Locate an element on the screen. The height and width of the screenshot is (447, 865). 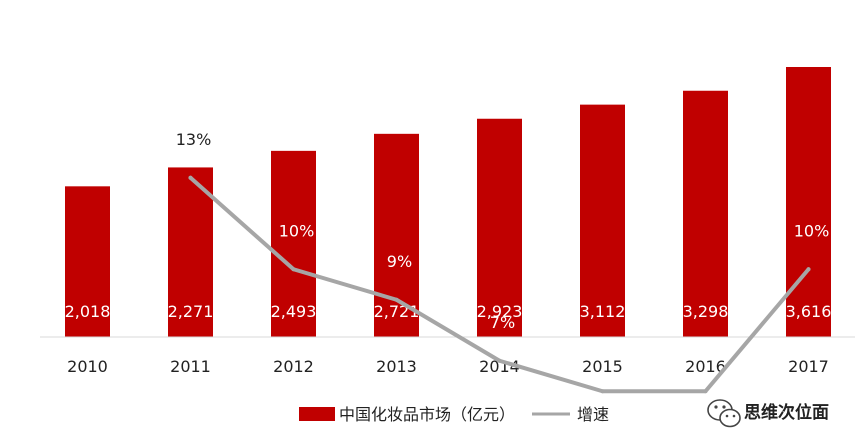
legend-label-market: 中国化妆品市场（亿元） is located at coordinates (427, 414).